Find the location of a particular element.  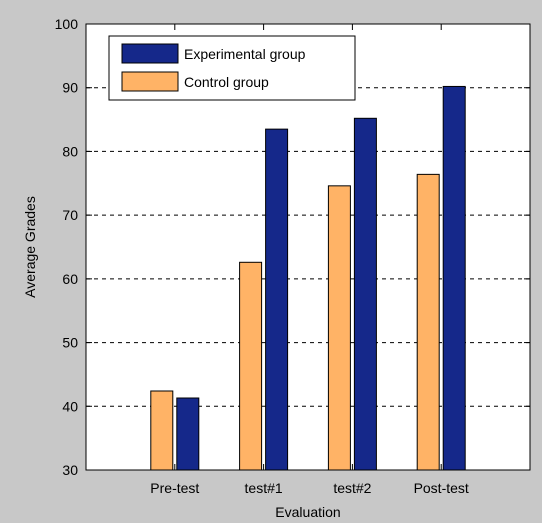

legend-swatch-control is located at coordinates (150, 81).